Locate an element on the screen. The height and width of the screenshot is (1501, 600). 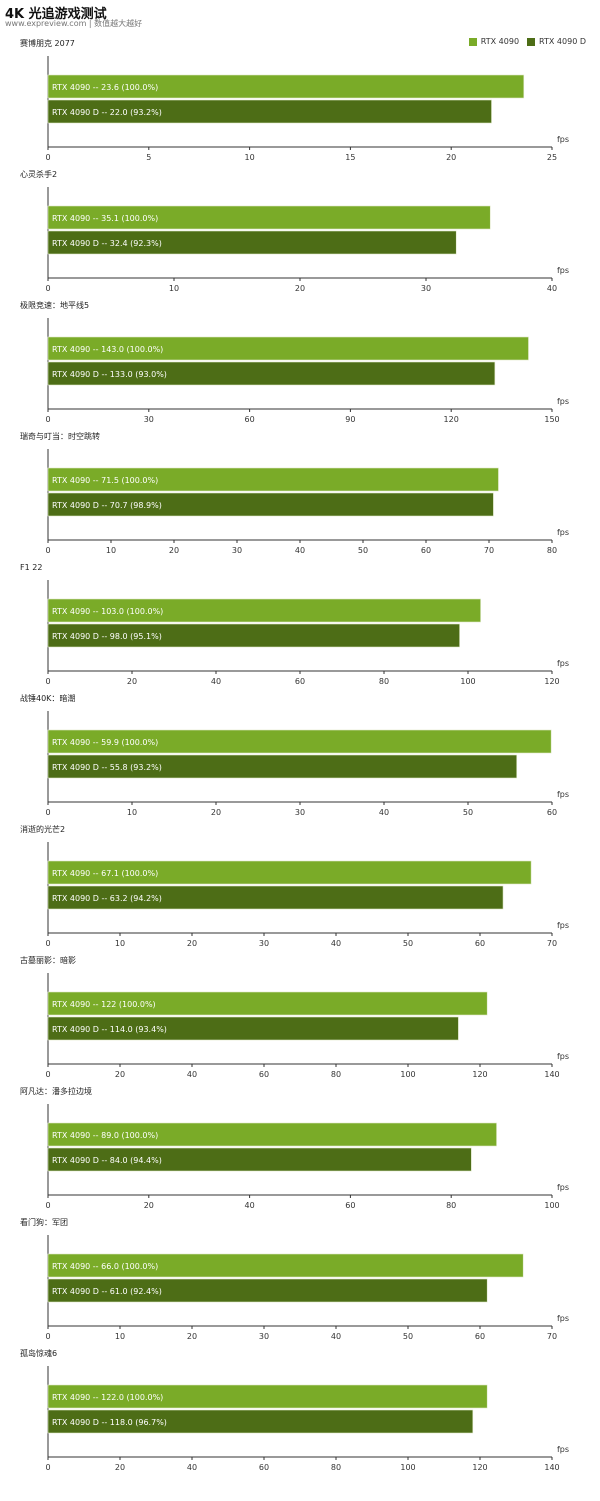
x-tick-label: 30 is located at coordinates (264, 943).